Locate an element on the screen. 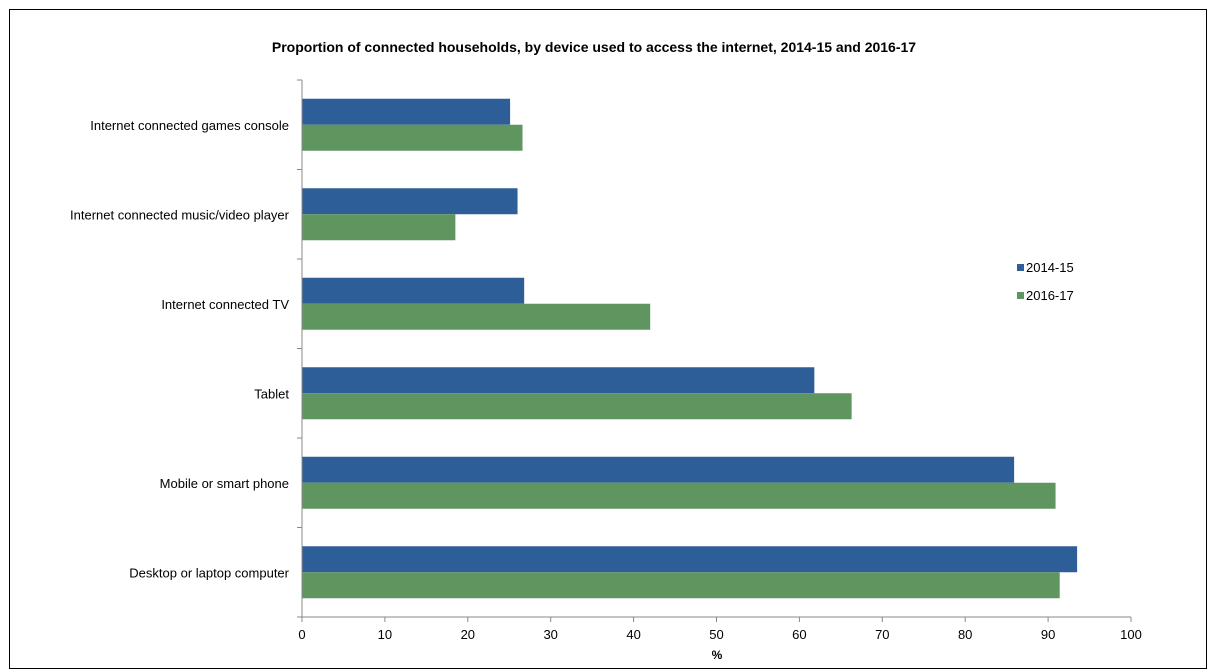 The height and width of the screenshot is (669, 1215). category-label: Desktop or laptop computer is located at coordinates (209, 572).